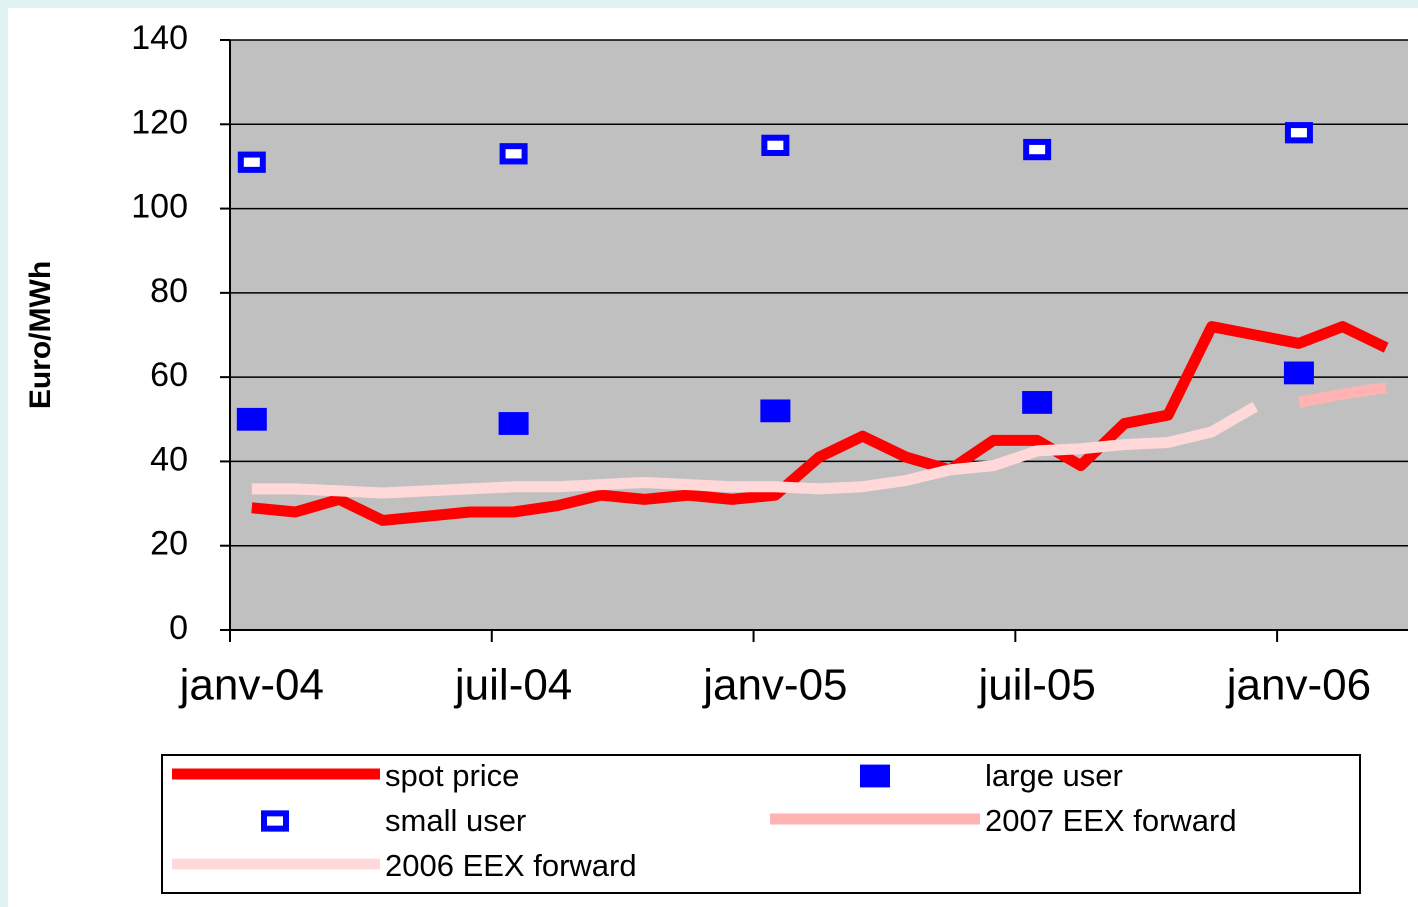  What do you see at coordinates (159, 38) in the screenshot?
I see `y-tick-label: 140` at bounding box center [159, 38].